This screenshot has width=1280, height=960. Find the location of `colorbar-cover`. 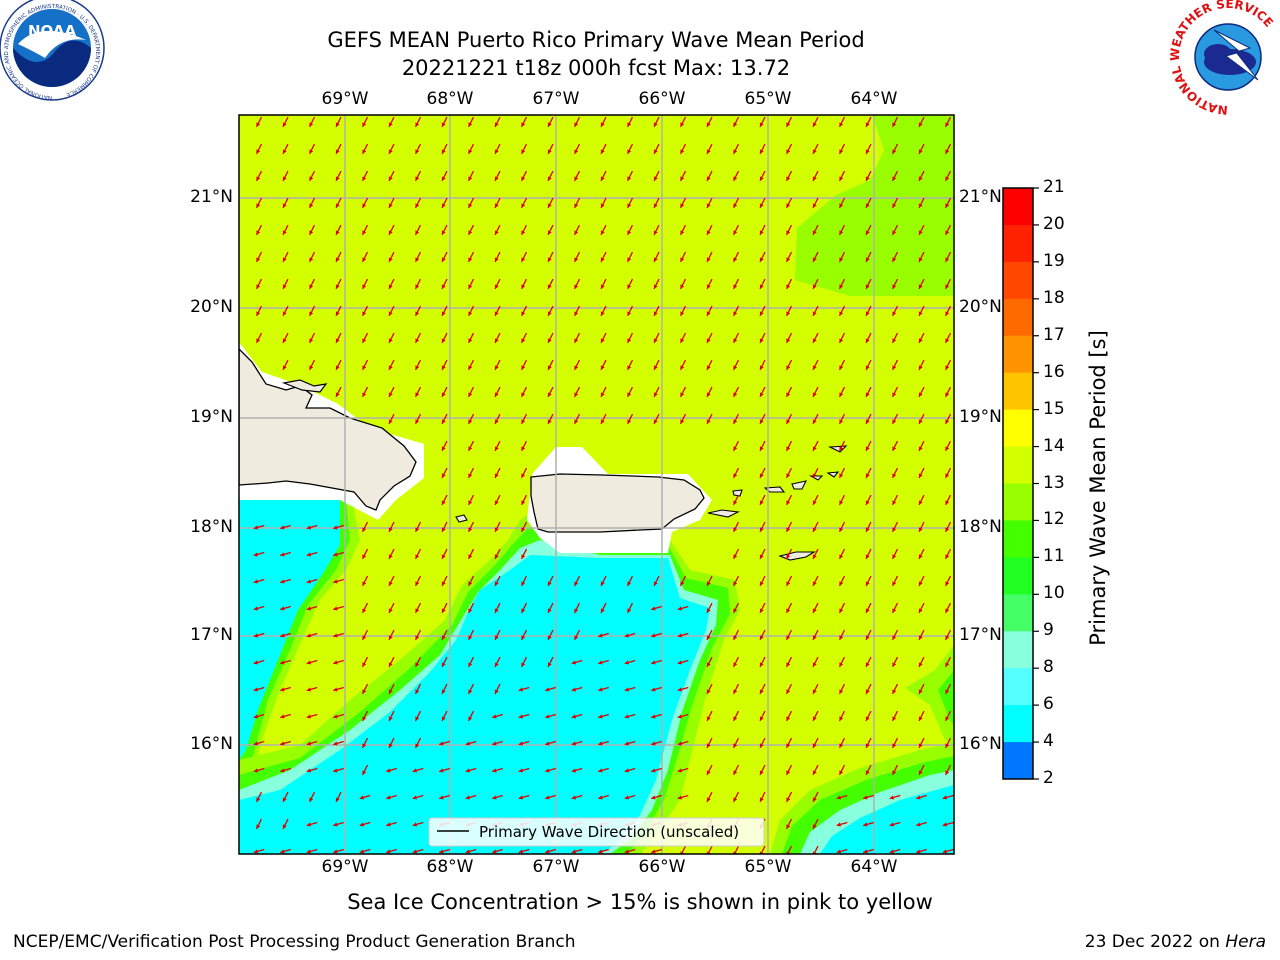

colorbar-cover is located at coordinates (1018, 483).